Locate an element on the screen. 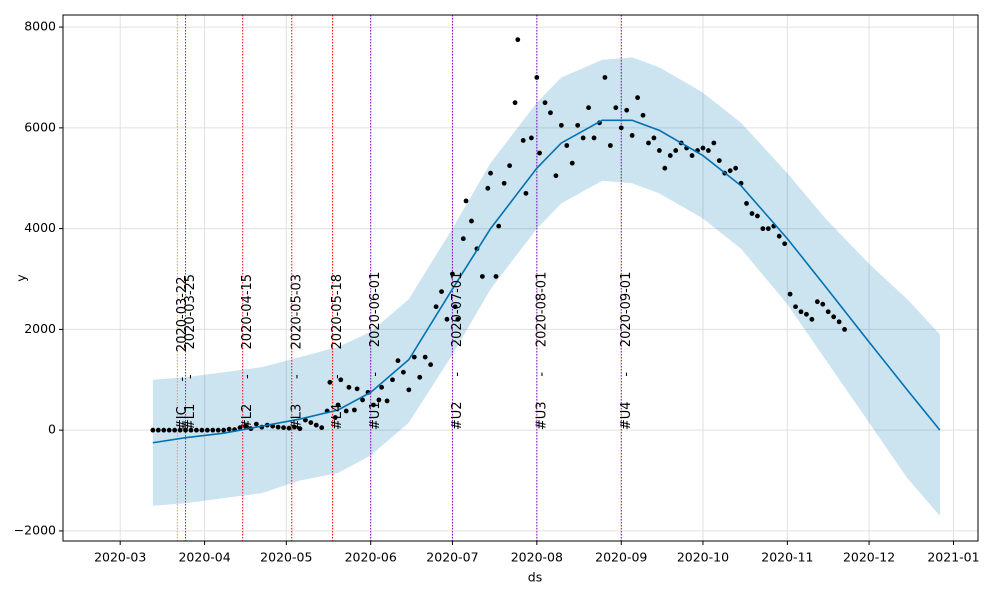 Image resolution: width=1000 pixels, height=604 pixels. y-axis-label: y is located at coordinates (21, 278).